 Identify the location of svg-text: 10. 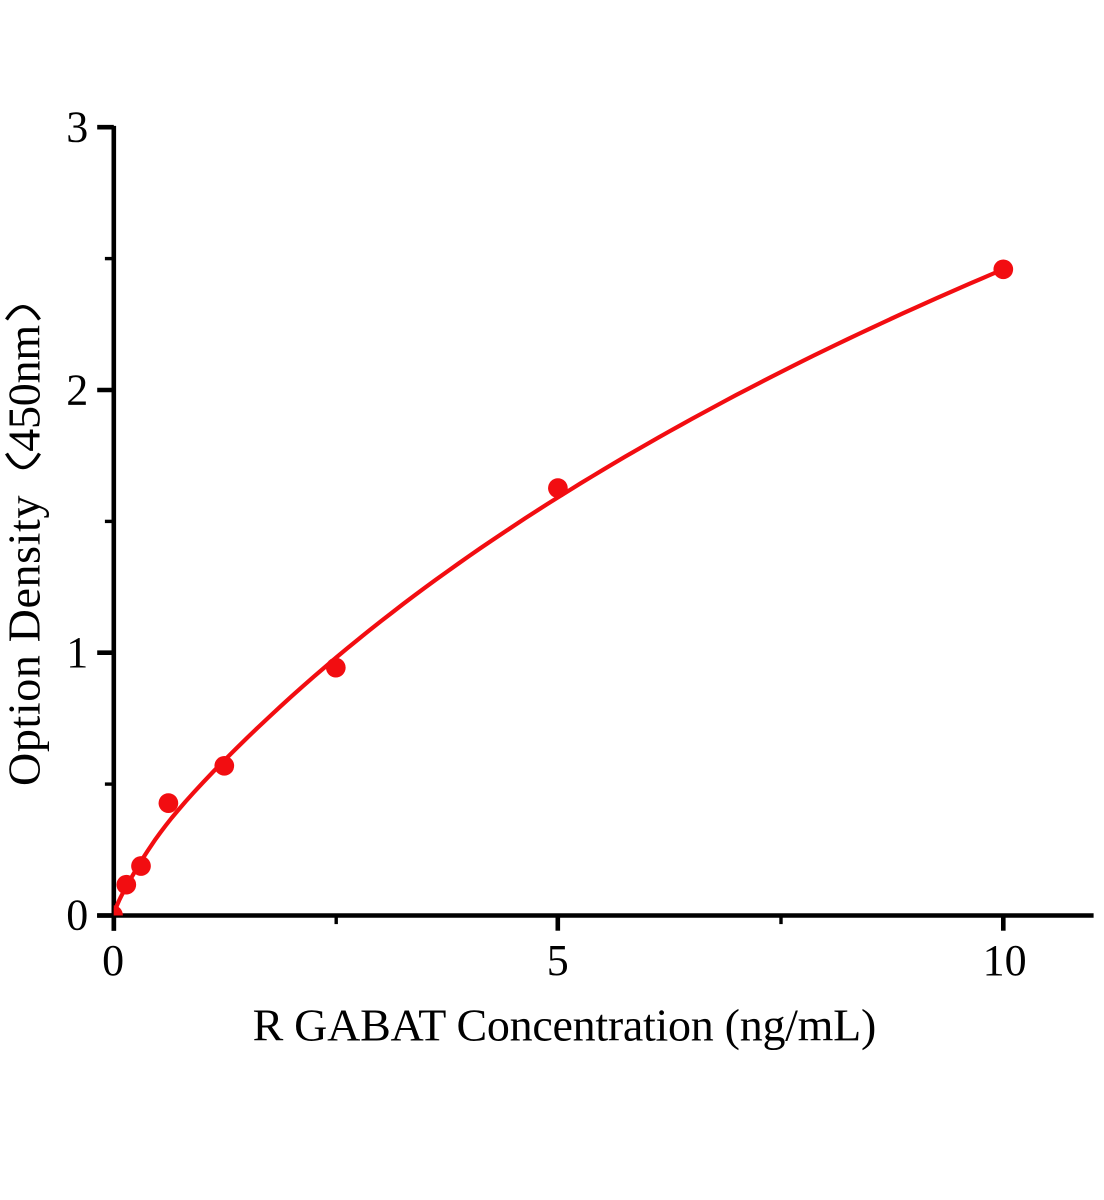
(1005, 960).